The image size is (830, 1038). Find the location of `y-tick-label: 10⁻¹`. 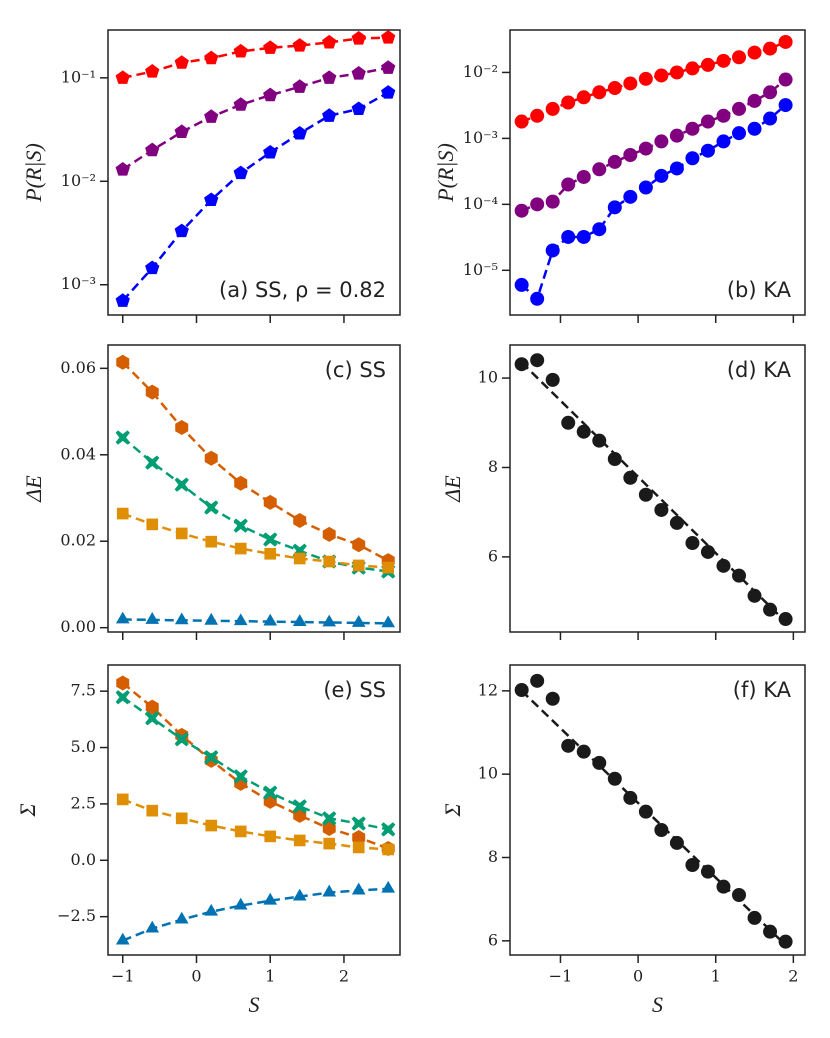

y-tick-label: 10⁻¹ is located at coordinates (78, 76).